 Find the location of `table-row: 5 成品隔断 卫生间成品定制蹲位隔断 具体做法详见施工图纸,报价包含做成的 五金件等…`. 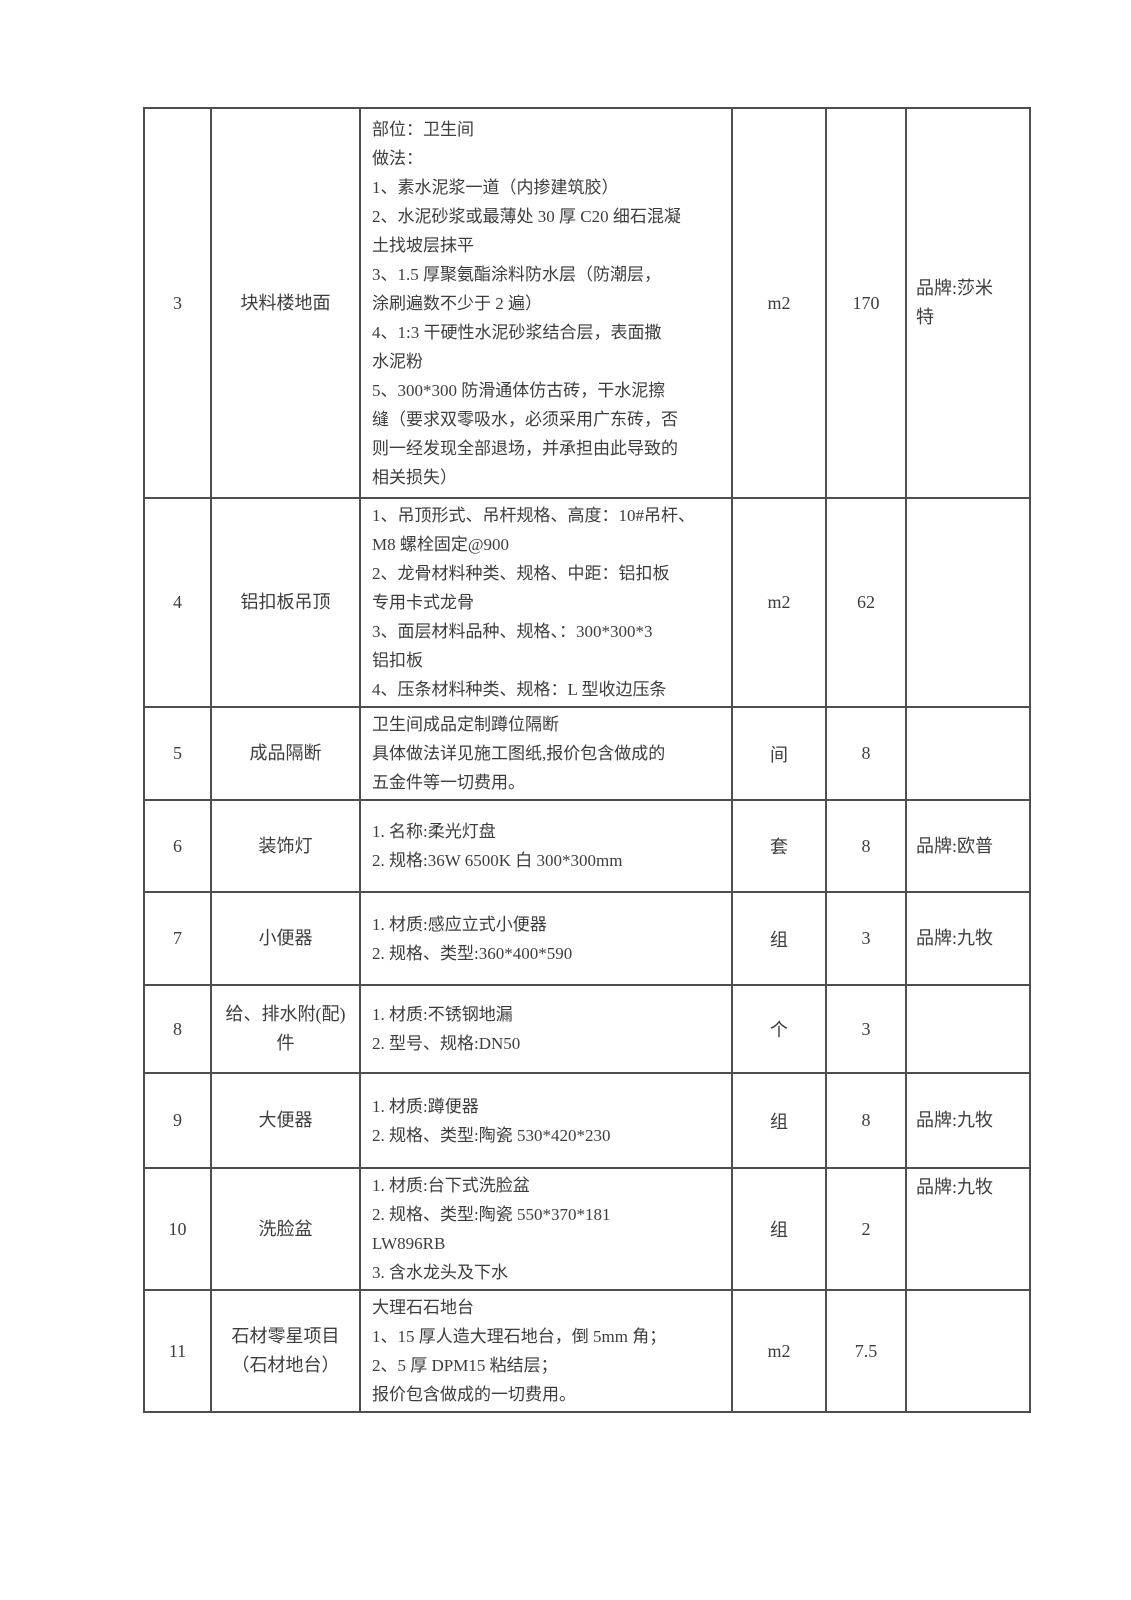

table-row: 5 成品隔断 卫生间成品定制蹲位隔断 具体做法详见施工图纸,报价包含做成的 五金件等… is located at coordinates (587, 753).